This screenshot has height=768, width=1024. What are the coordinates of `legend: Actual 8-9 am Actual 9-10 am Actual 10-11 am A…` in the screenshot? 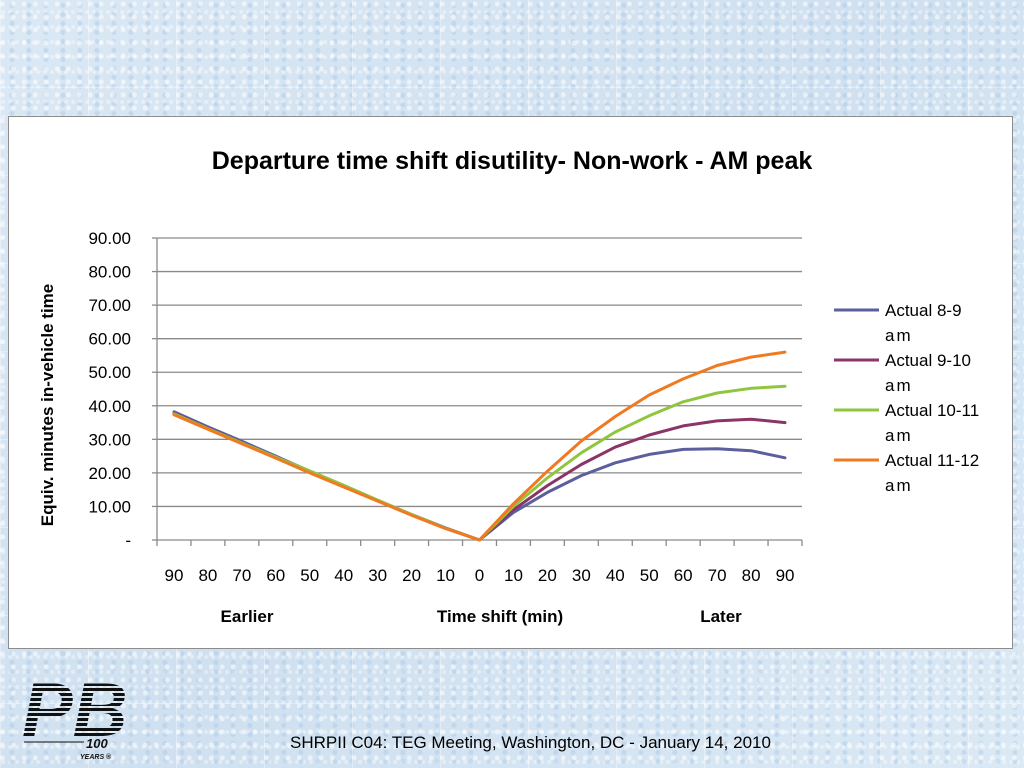 It's located at (906, 398).